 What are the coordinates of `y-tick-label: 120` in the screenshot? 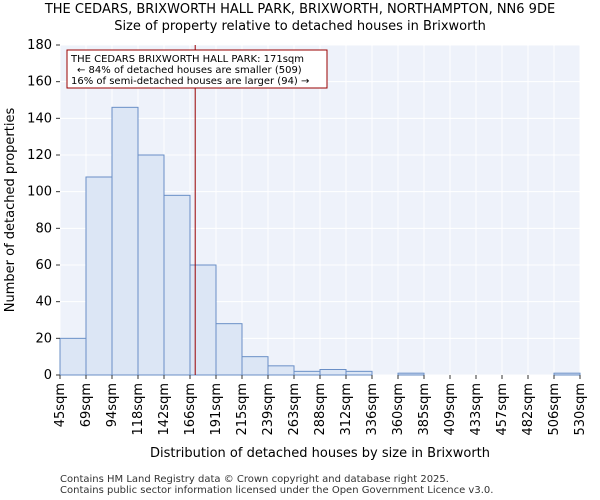 It's located at (39, 155).